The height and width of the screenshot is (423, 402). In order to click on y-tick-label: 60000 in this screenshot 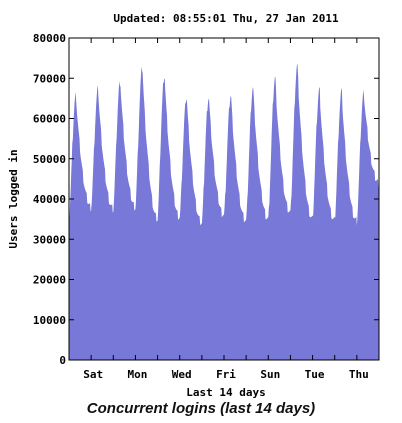, I will do `click(49, 119)`.